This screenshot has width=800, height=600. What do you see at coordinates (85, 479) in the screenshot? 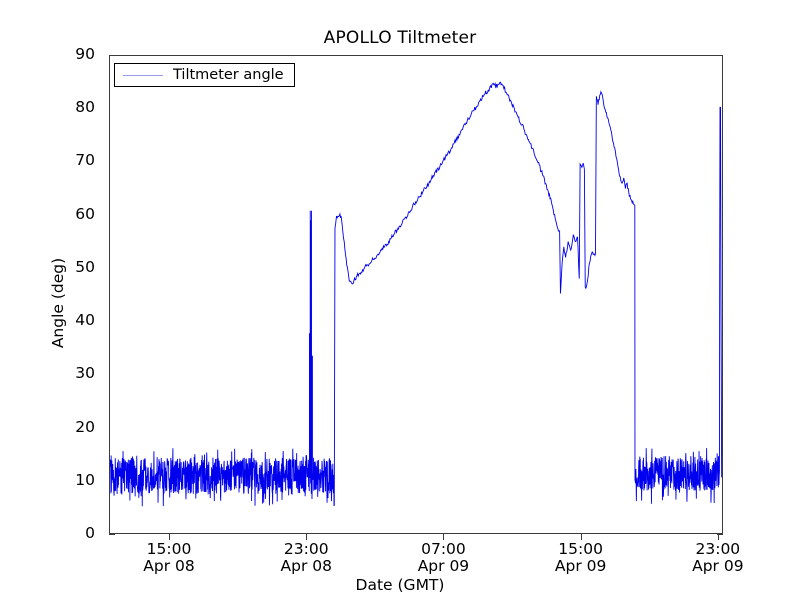
I see `y-axis-tick-label: 10` at bounding box center [85, 479].